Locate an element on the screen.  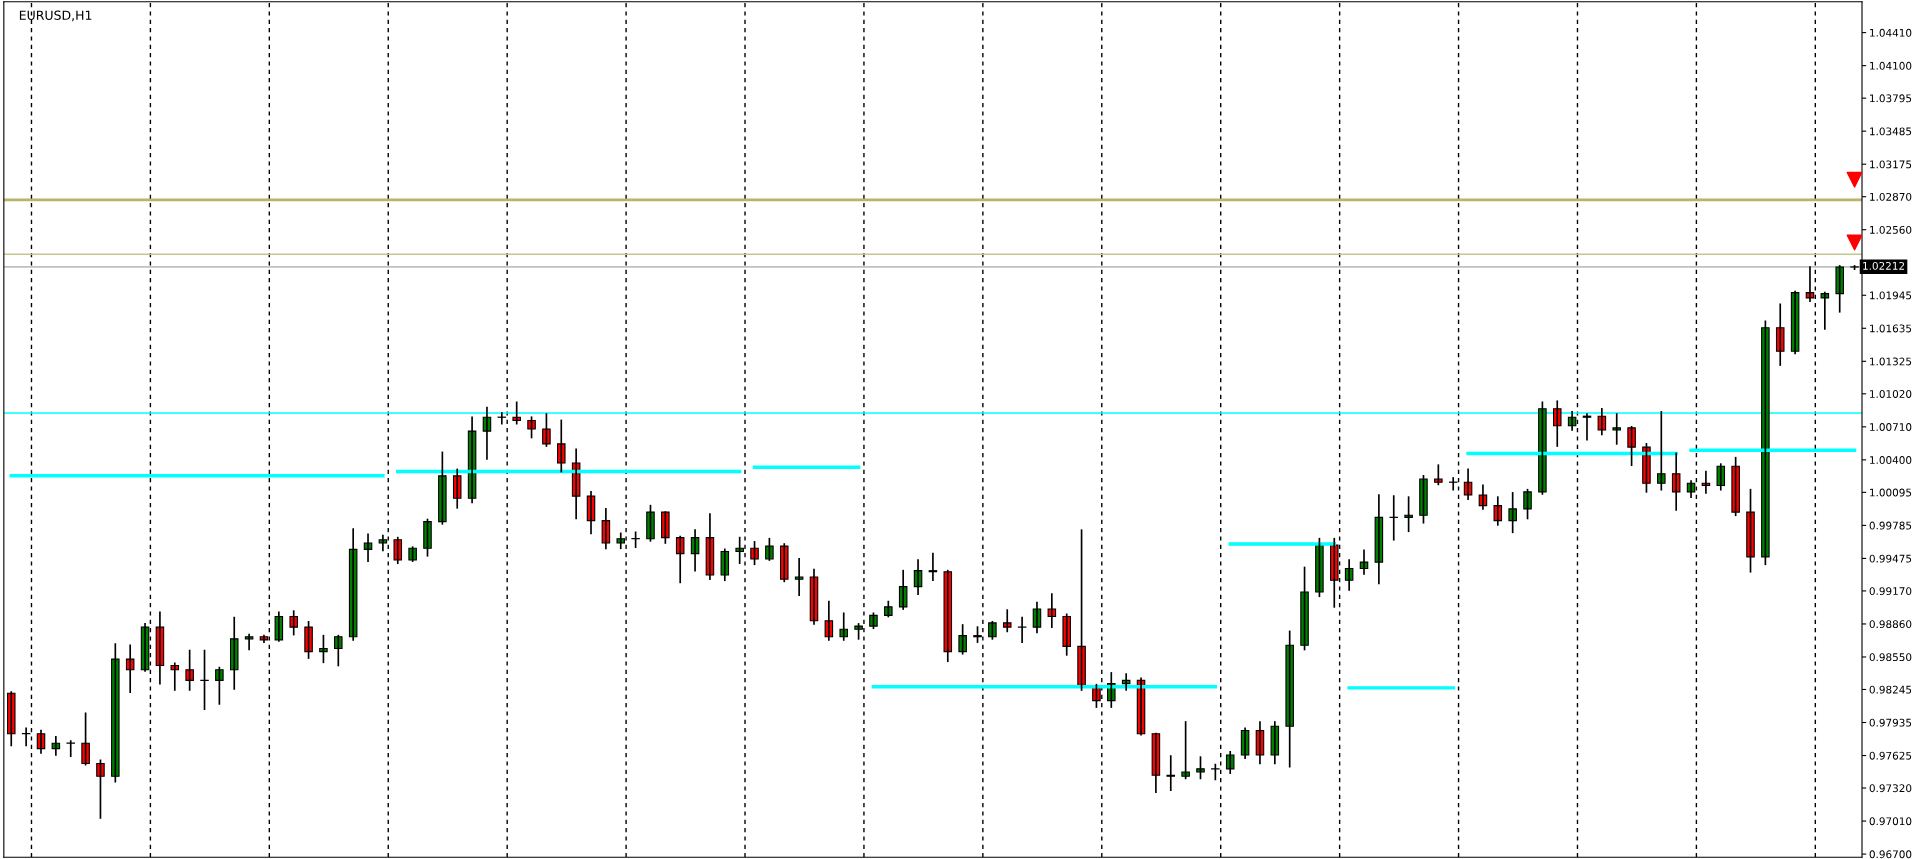
y-tick-label: 1.01325 is located at coordinates (1891, 361).